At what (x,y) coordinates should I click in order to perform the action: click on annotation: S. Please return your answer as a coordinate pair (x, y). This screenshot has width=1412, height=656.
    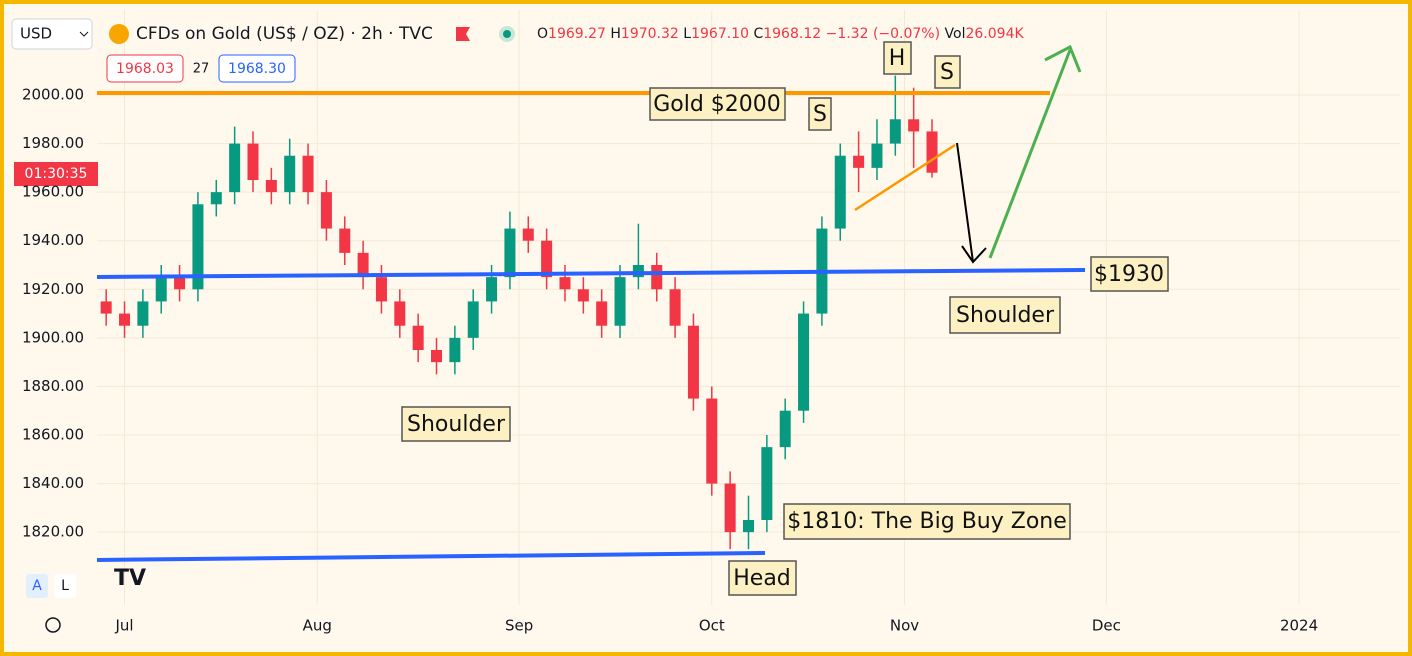
    Looking at the image, I should click on (820, 114).